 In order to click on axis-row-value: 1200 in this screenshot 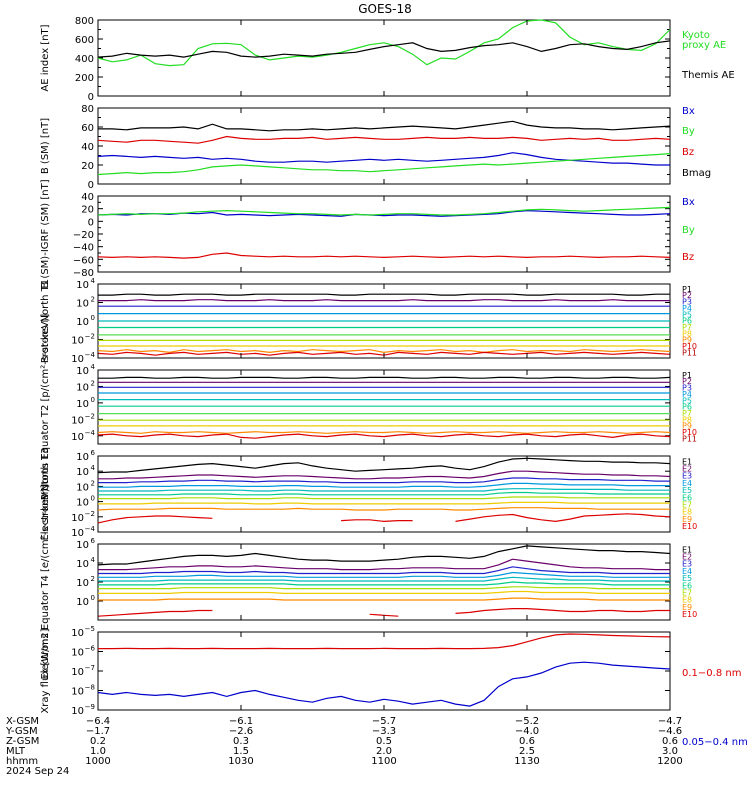, I will do `click(669, 761)`.